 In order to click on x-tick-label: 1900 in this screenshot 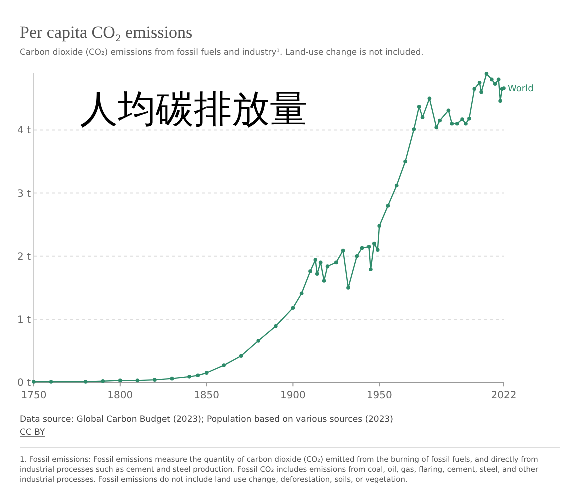, I will do `click(293, 396)`.